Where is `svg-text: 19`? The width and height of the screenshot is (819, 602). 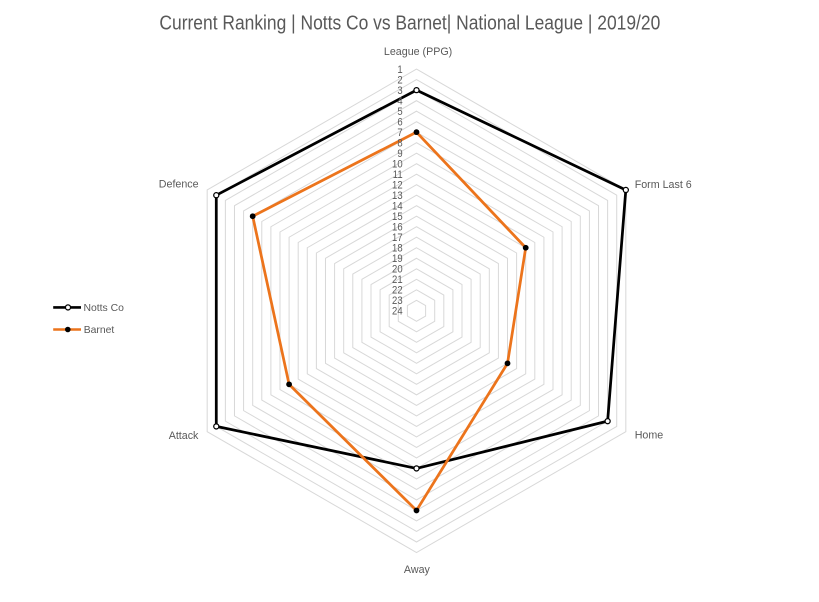 svg-text: 19 is located at coordinates (397, 259).